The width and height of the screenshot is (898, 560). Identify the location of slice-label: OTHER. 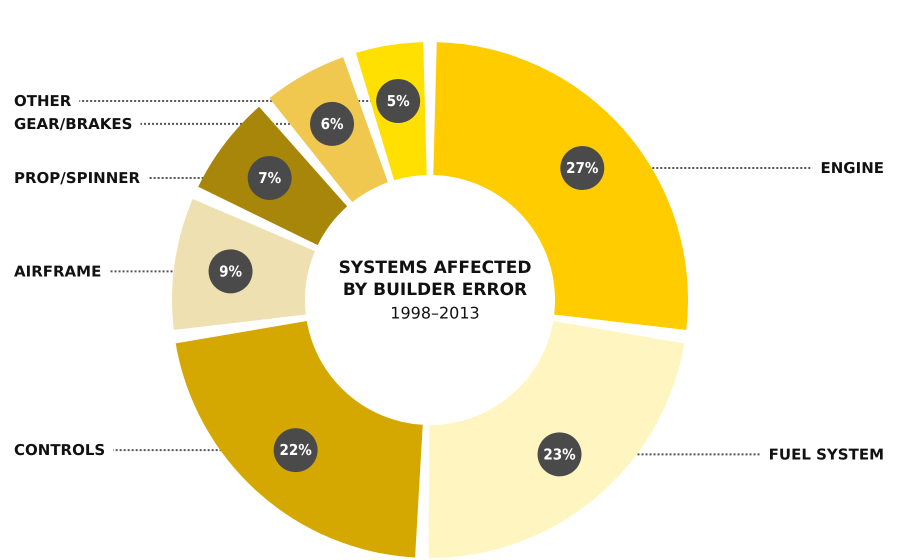
(43, 101).